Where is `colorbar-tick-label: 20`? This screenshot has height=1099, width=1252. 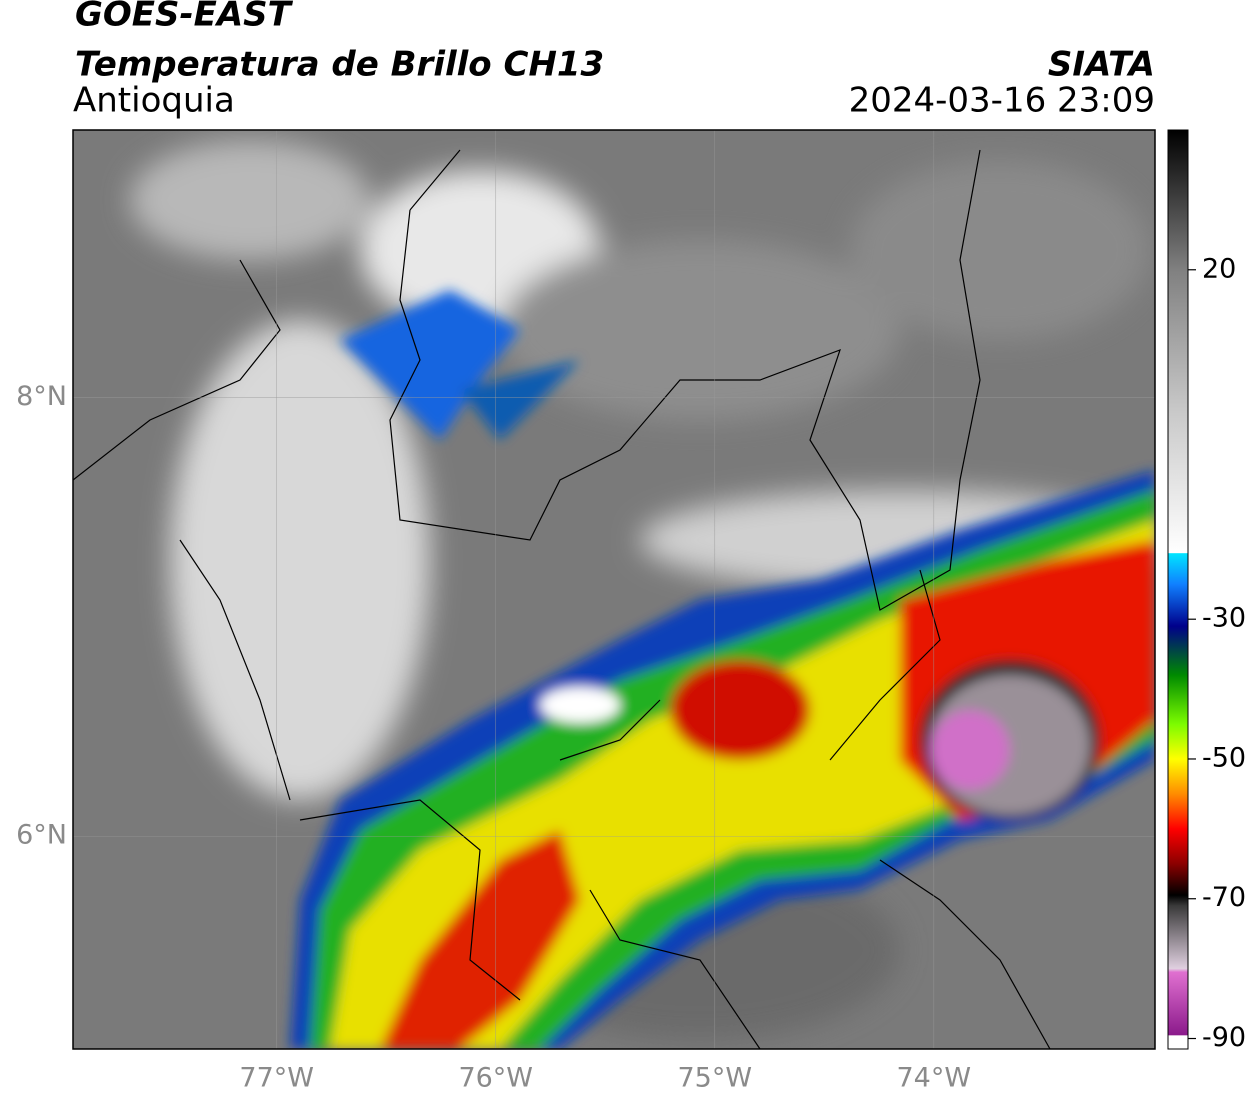
colorbar-tick-label: 20 is located at coordinates (1219, 268).